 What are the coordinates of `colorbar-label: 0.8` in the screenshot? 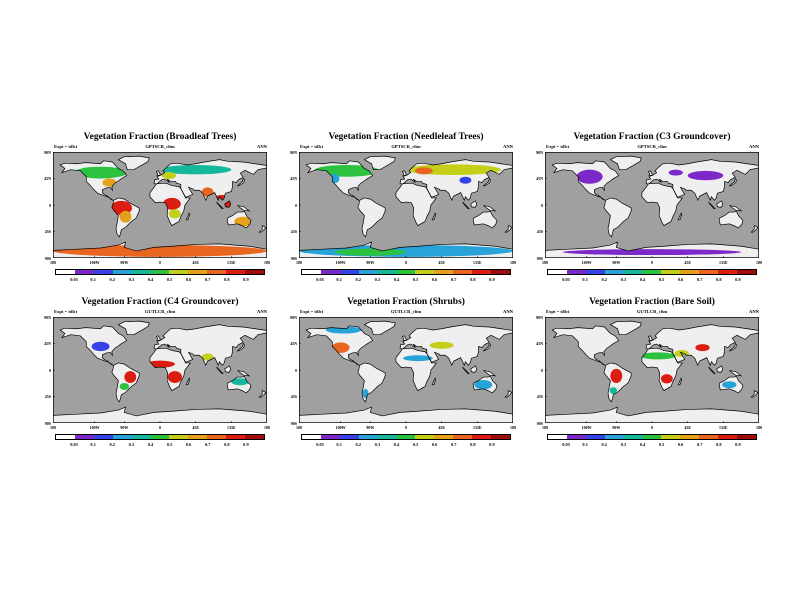 It's located at (227, 444).